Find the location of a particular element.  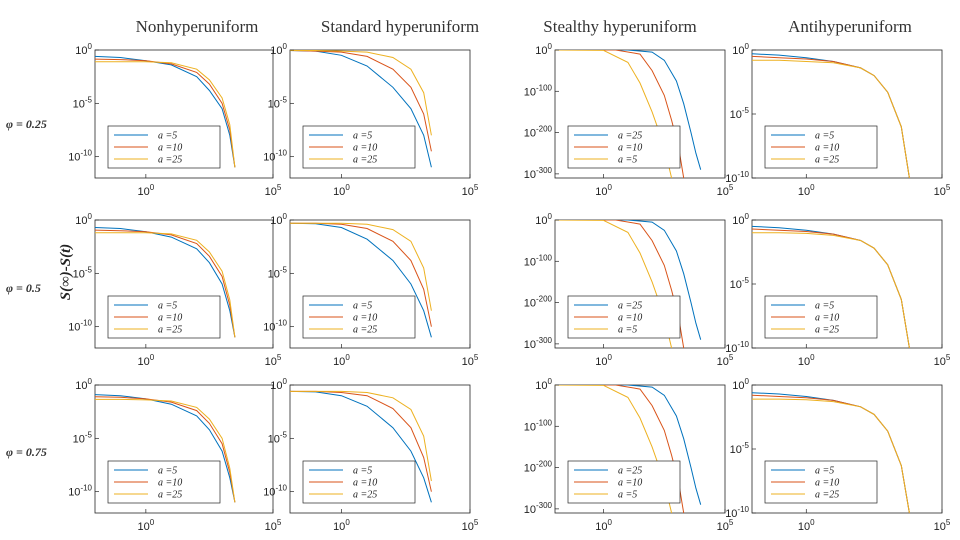

subplot-r3-c2: 10⁰ 10⁻⁵ 10⁻¹⁰ 10⁰ 10⁵ a =5a =10a =25 is located at coordinates (371, 455).